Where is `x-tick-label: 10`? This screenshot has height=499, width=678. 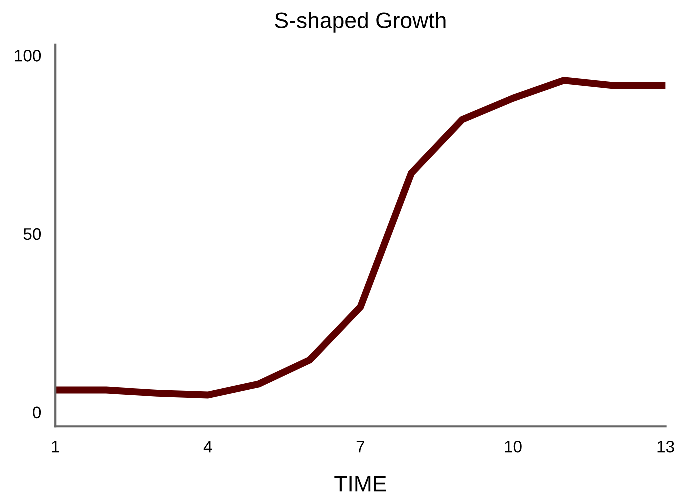
x-tick-label: 10 is located at coordinates (513, 446).